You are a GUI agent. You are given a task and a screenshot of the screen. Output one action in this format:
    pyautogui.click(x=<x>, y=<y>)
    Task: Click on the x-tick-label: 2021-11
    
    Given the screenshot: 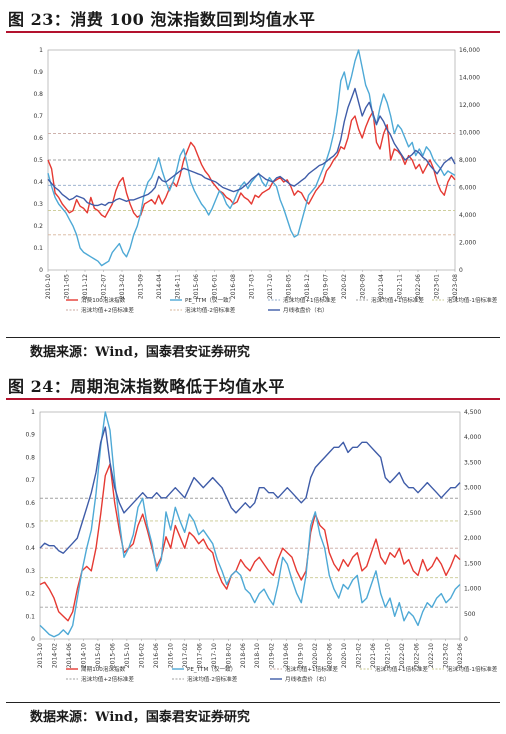 What is the action you would take?
    pyautogui.click(x=400, y=286)
    